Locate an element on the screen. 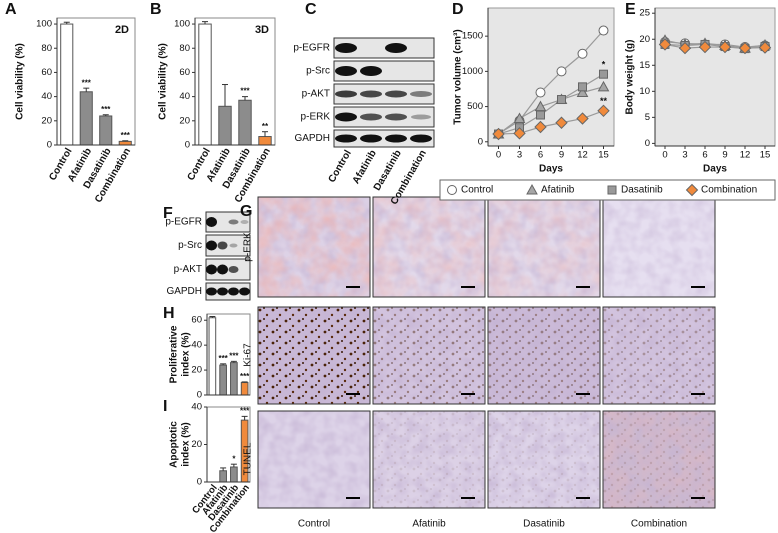 The width and height of the screenshot is (778, 533). x-tick-label: 0 is located at coordinates (498, 155).